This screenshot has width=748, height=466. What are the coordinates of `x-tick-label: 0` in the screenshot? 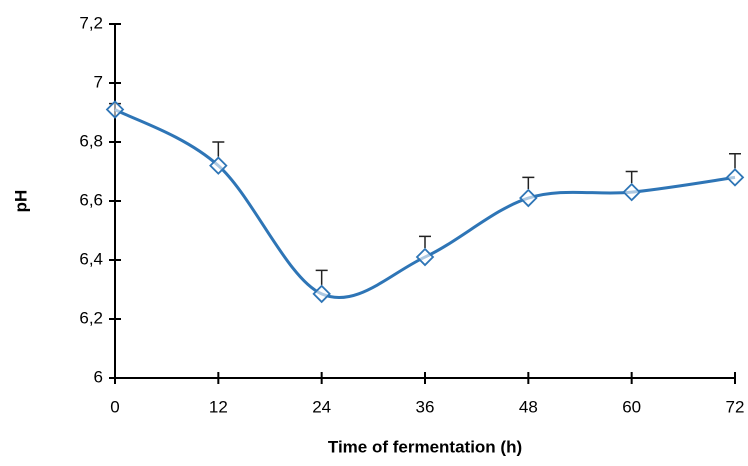 It's located at (114, 406).